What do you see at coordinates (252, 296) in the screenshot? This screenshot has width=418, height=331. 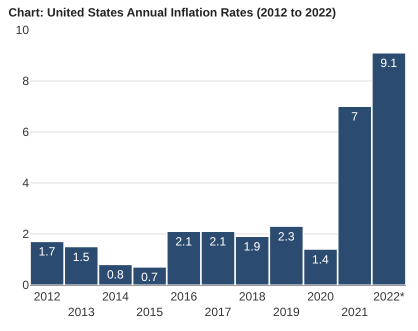 I see `x-tick-label: 2018` at bounding box center [252, 296].